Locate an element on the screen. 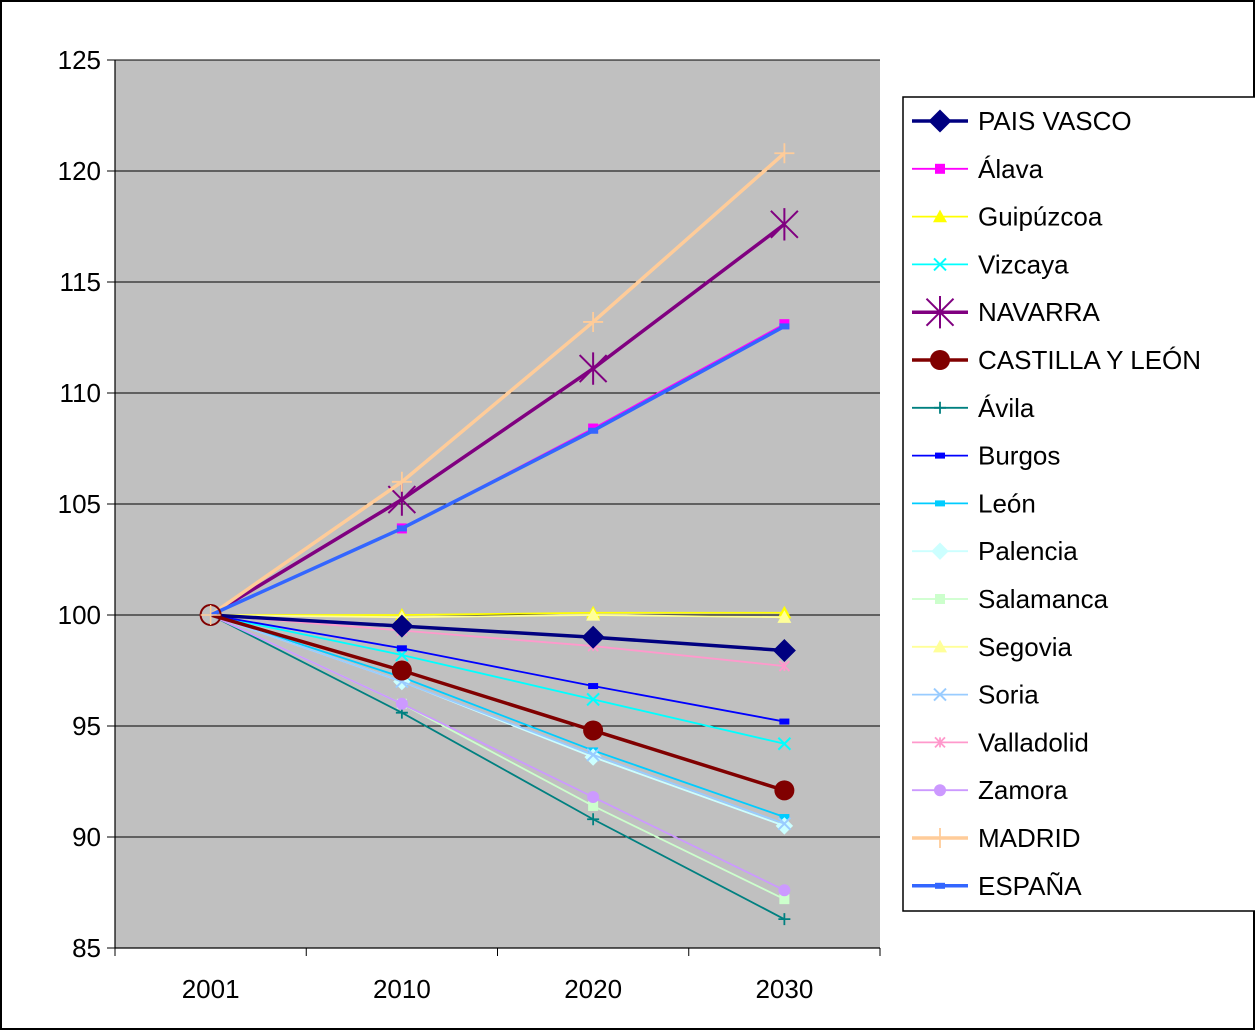 The height and width of the screenshot is (1035, 1255). x-tick-label: 2020 is located at coordinates (593, 989).